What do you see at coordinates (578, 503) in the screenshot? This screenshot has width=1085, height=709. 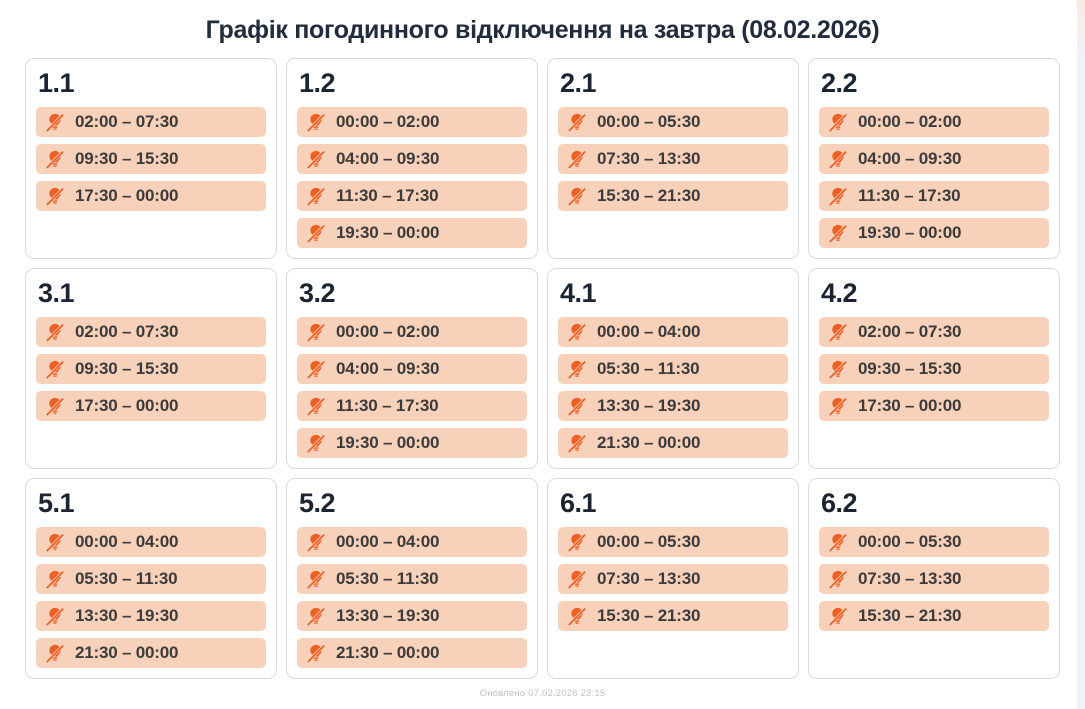 I see `group-label: 6.1` at bounding box center [578, 503].